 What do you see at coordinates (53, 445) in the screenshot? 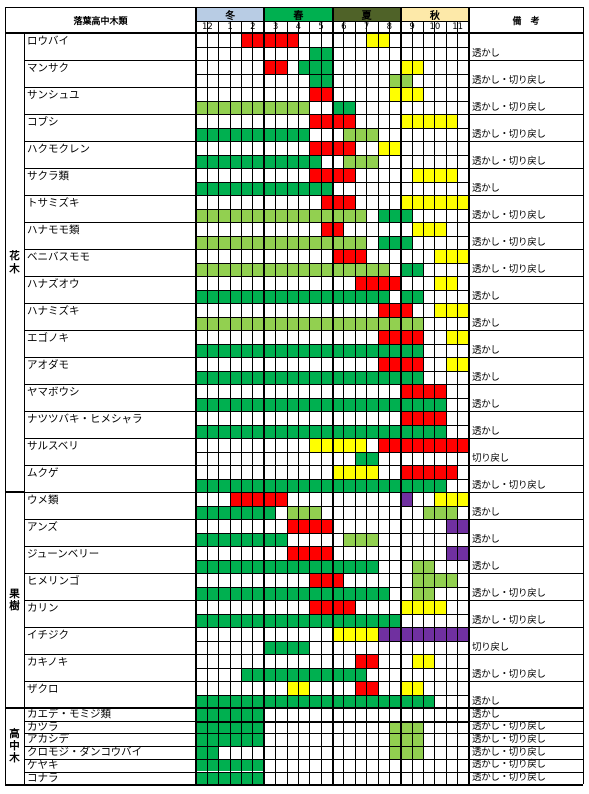
I see `tree-name: サルスベリ` at bounding box center [53, 445].